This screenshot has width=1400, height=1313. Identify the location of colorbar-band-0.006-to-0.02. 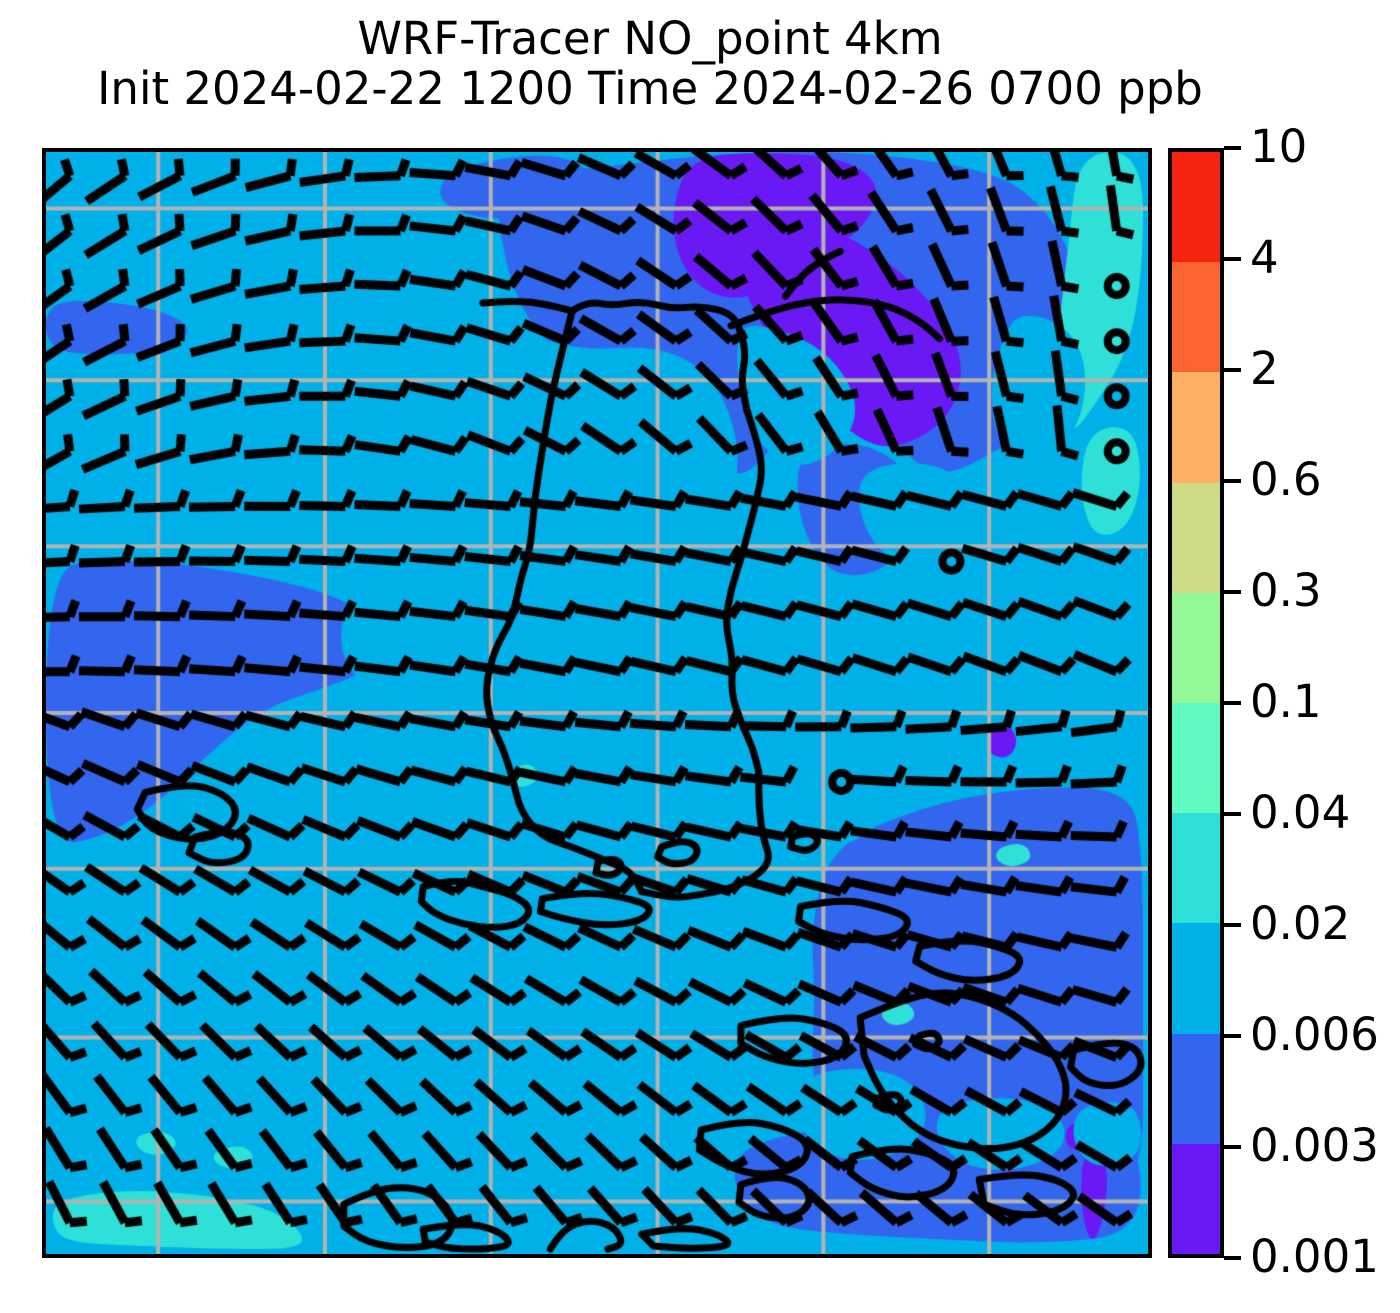
(1196, 978).